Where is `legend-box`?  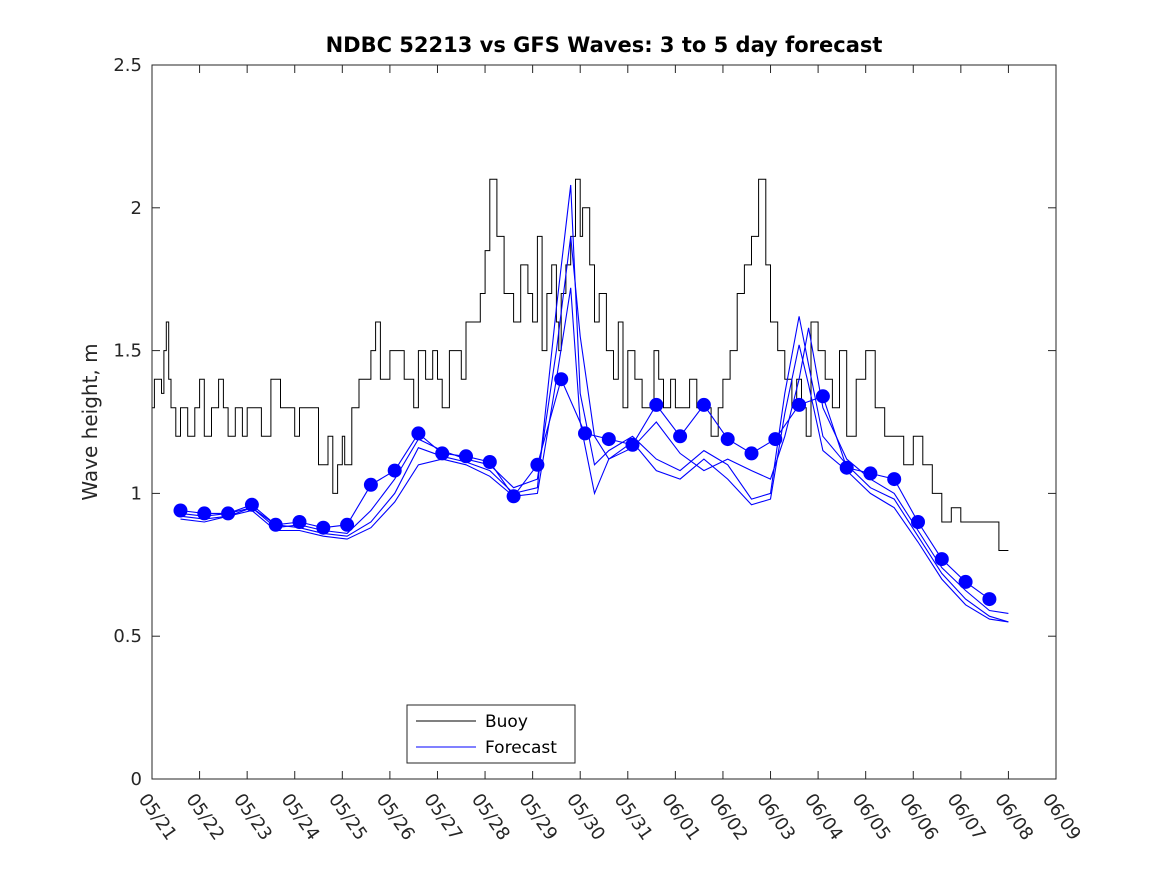
legend-box is located at coordinates (491, 734).